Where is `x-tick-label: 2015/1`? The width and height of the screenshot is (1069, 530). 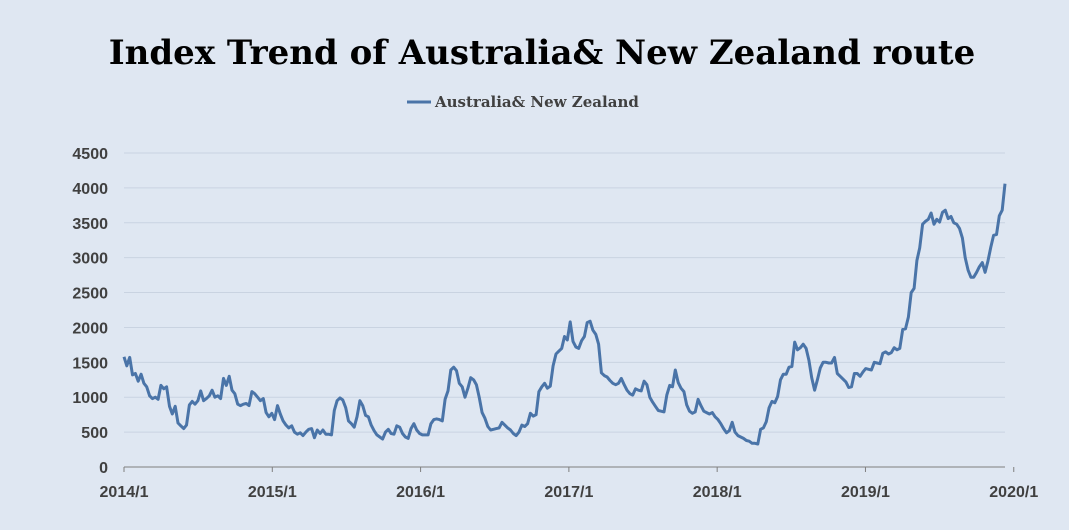 x-tick-label: 2015/1 is located at coordinates (272, 492).